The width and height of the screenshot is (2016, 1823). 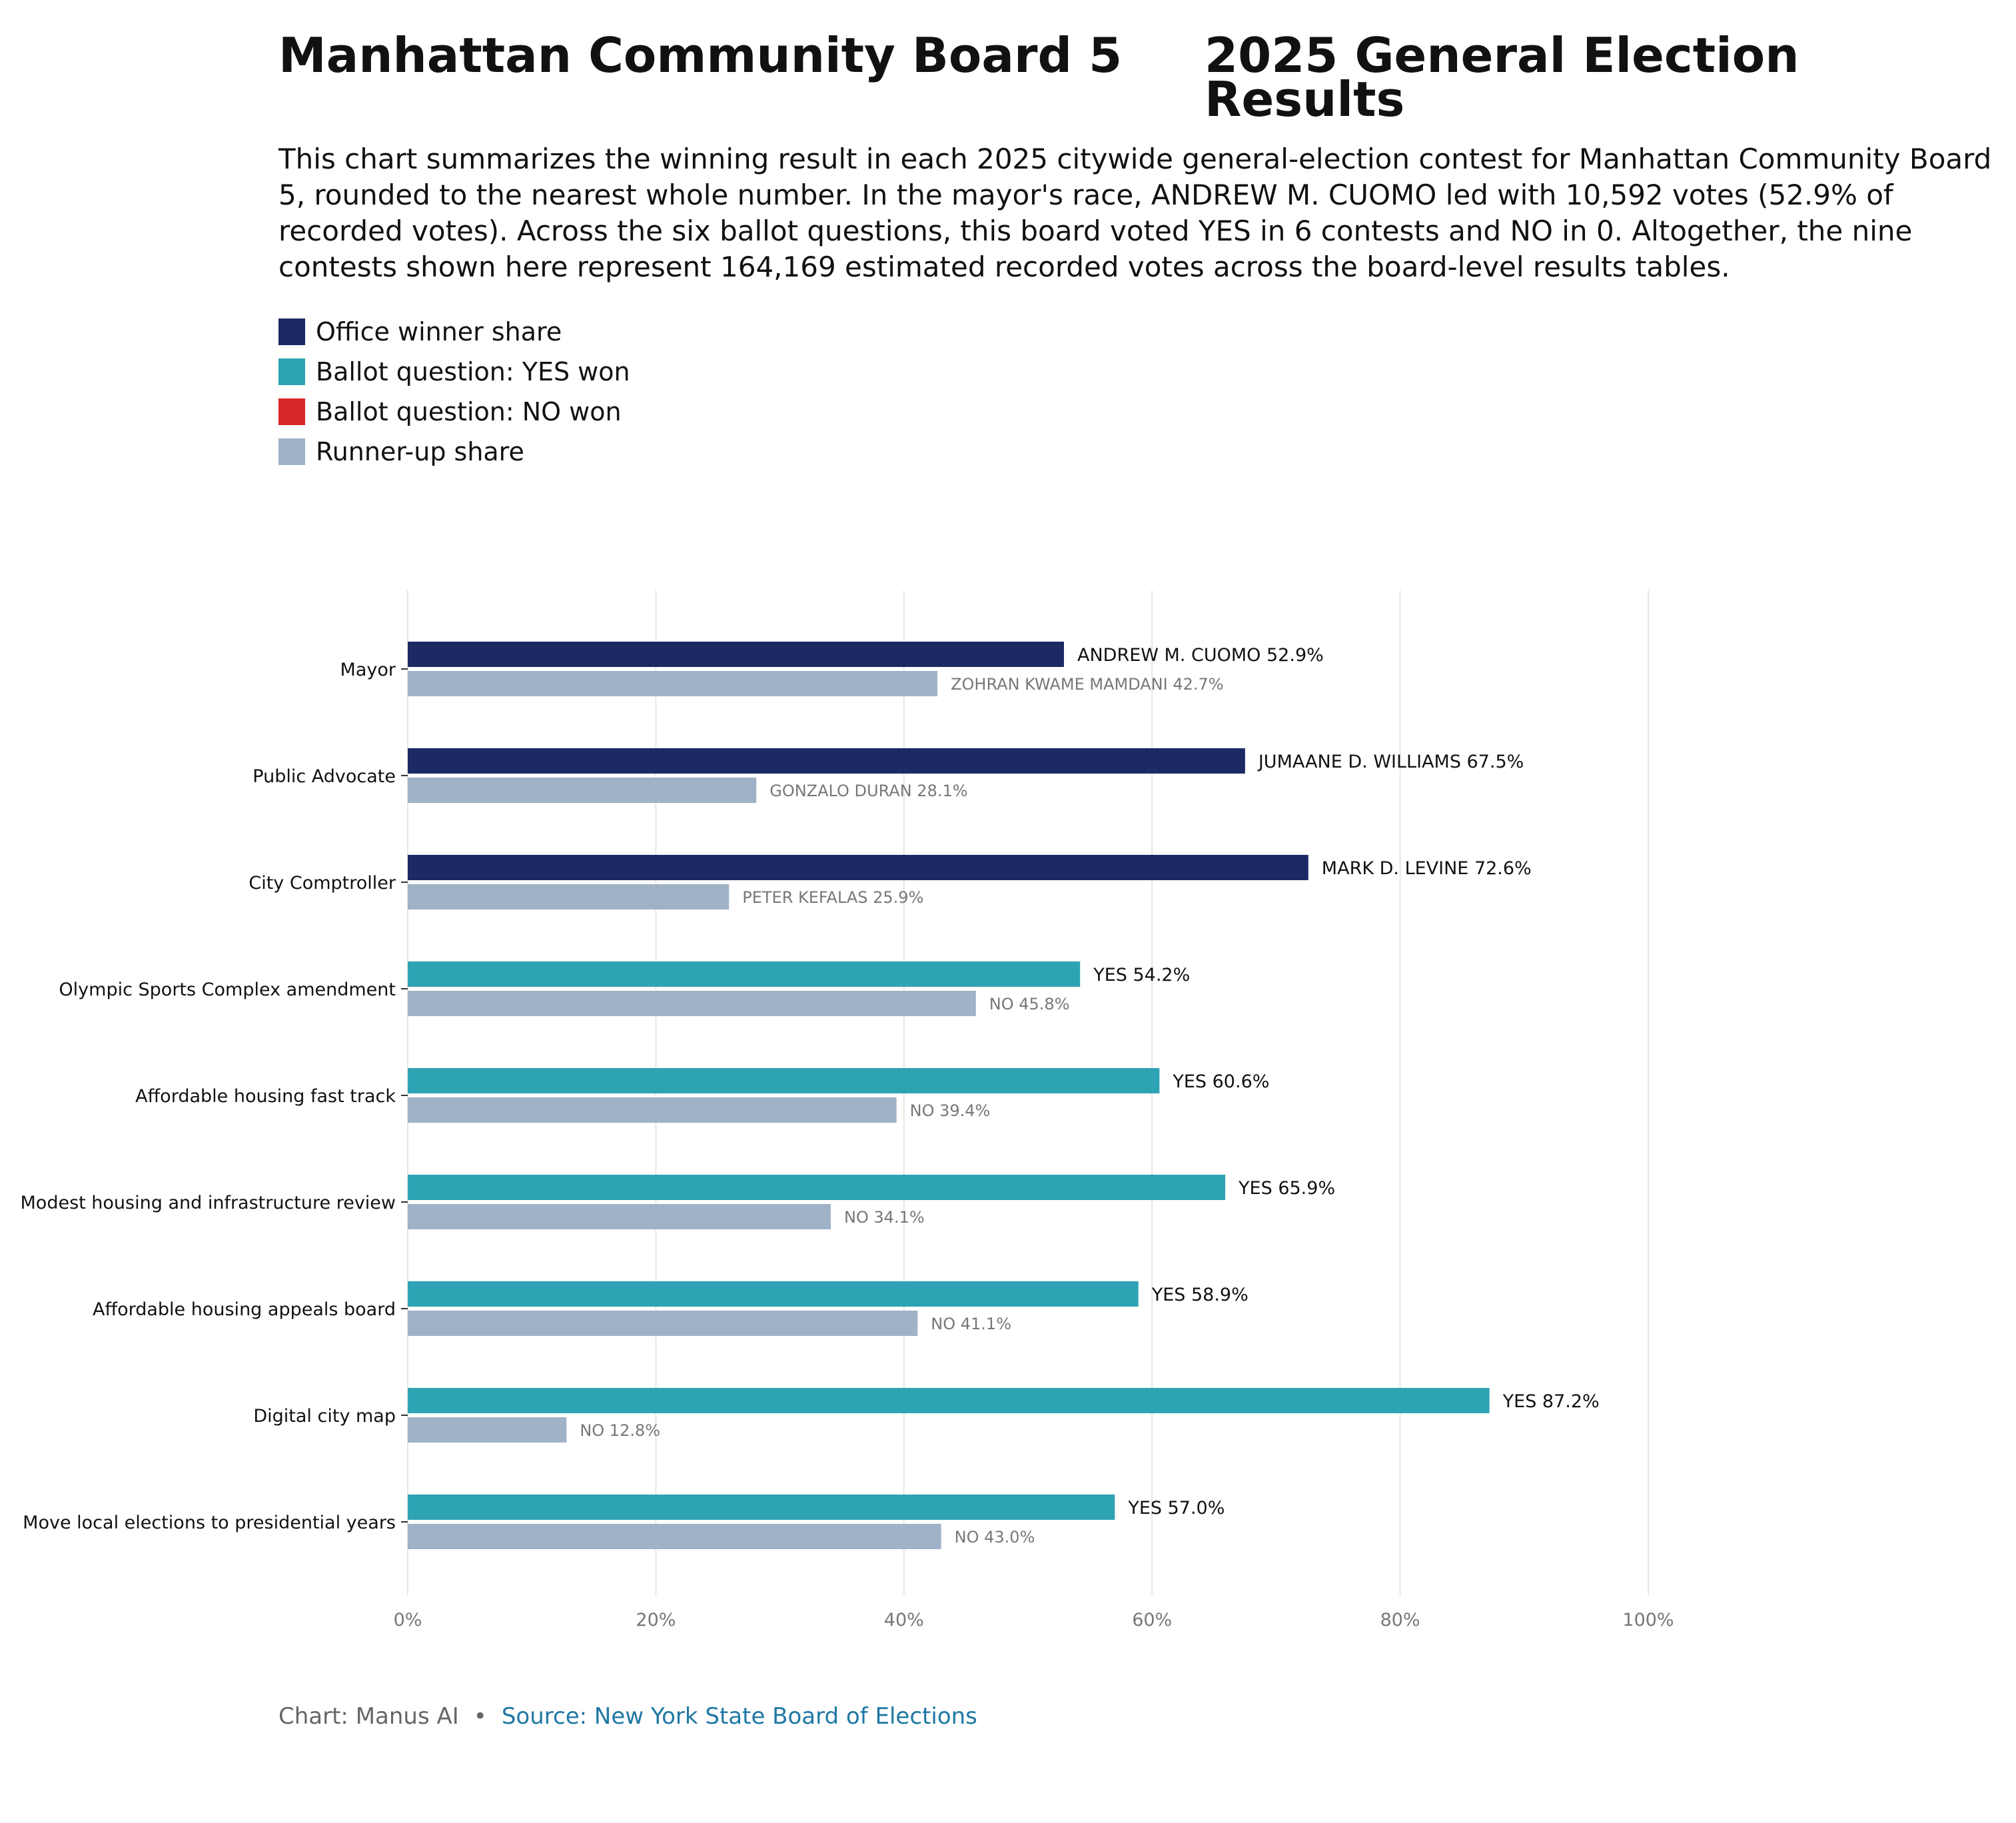 What do you see at coordinates (1220, 1081) in the screenshot?
I see `winner-data-label: YES 60.6%` at bounding box center [1220, 1081].